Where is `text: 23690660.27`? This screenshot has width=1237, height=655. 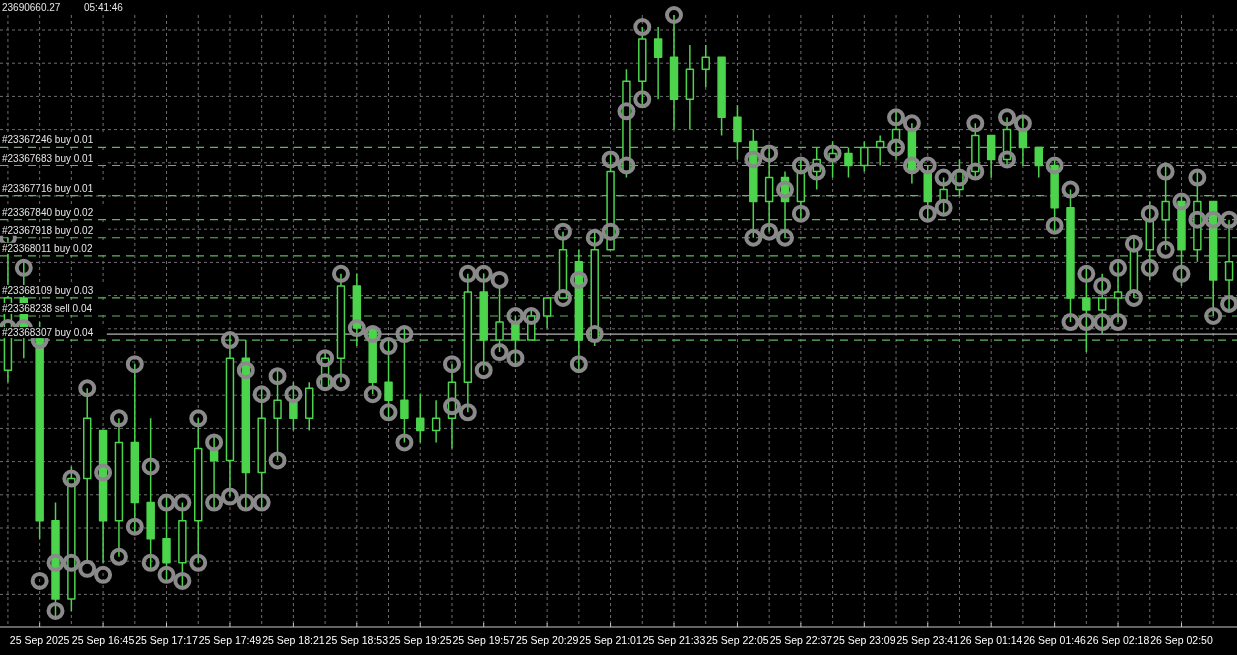 text: 23690660.27 is located at coordinates (31, 7).